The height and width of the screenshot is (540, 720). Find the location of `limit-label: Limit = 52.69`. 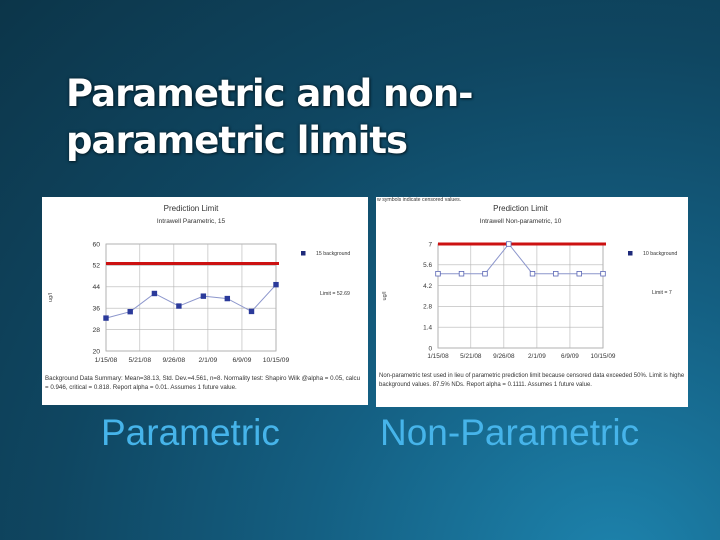

limit-label: Limit = 52.69 is located at coordinates (335, 294).